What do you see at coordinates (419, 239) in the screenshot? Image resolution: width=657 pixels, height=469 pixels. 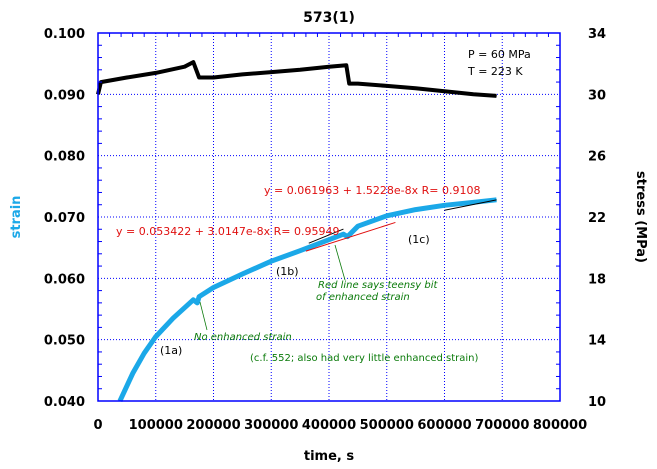 I see `segment-1c-label: (1c)` at bounding box center [419, 239].